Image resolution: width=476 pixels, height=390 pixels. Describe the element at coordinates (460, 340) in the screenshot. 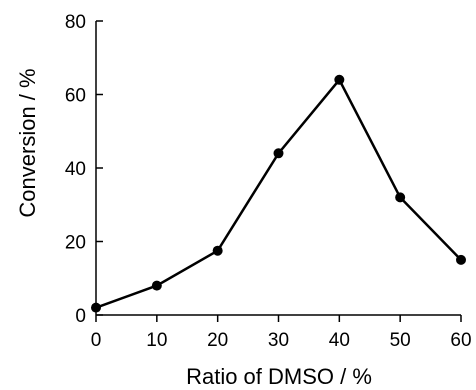

I see `x-tick-label: 60` at that location.